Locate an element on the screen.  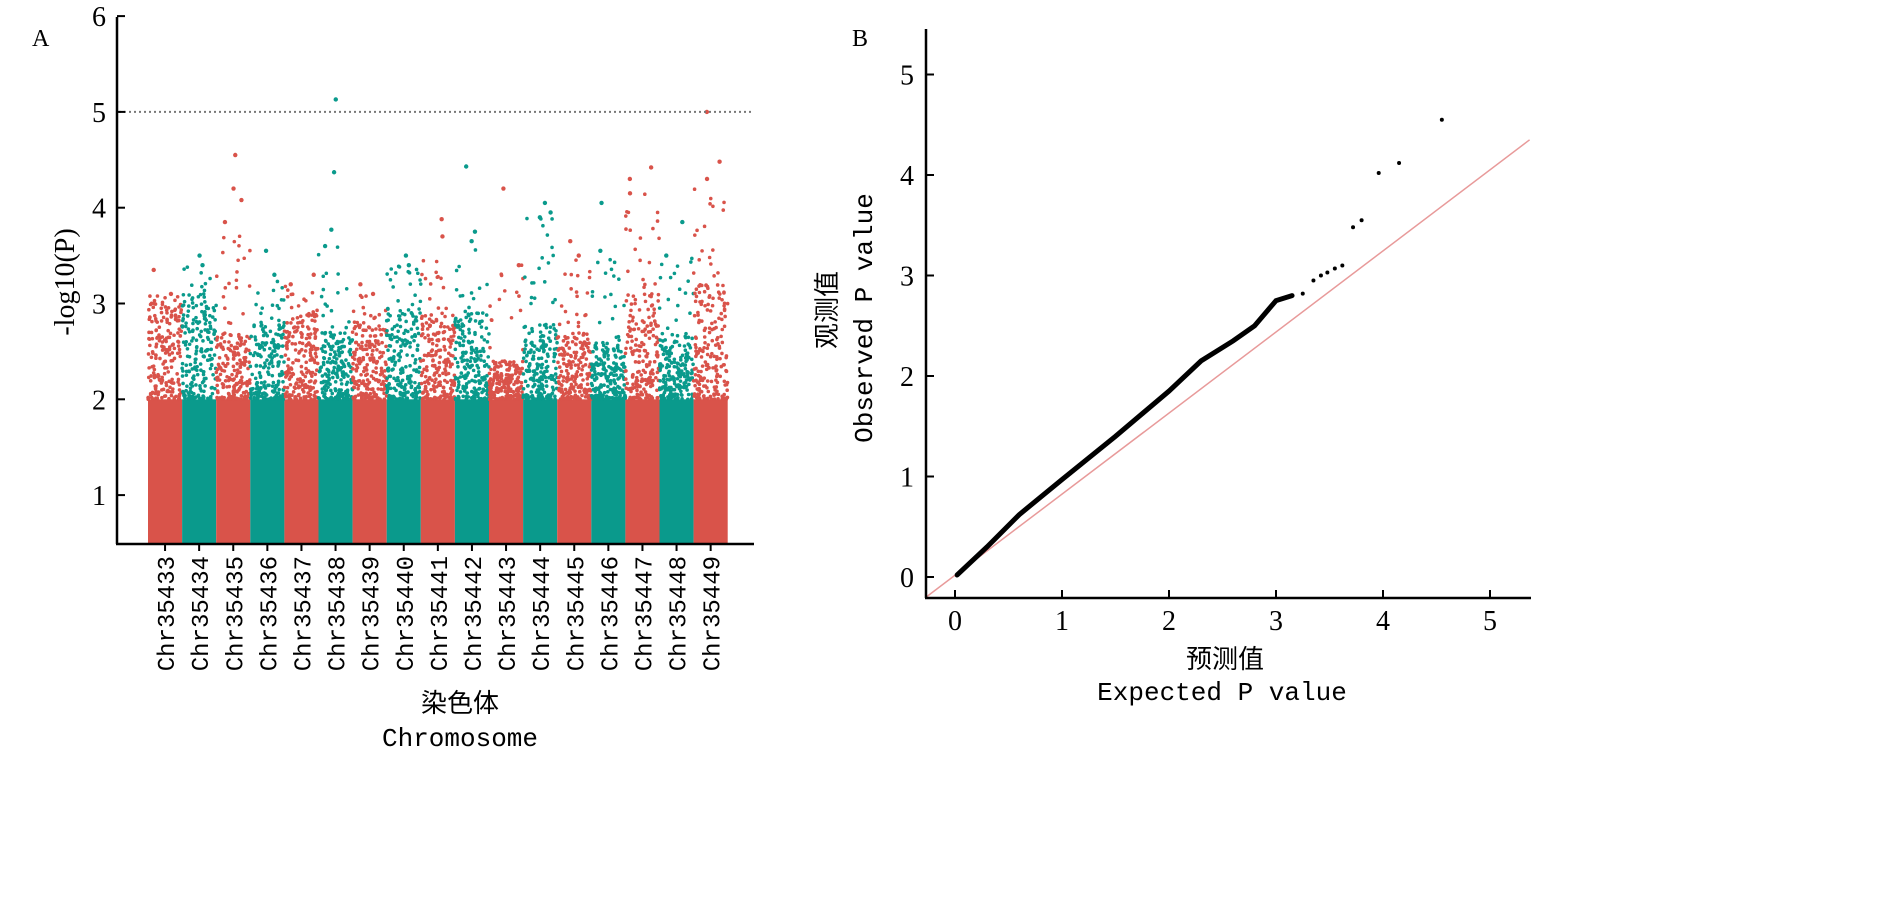
x-tick-label: 1 is located at coordinates (1062, 621).